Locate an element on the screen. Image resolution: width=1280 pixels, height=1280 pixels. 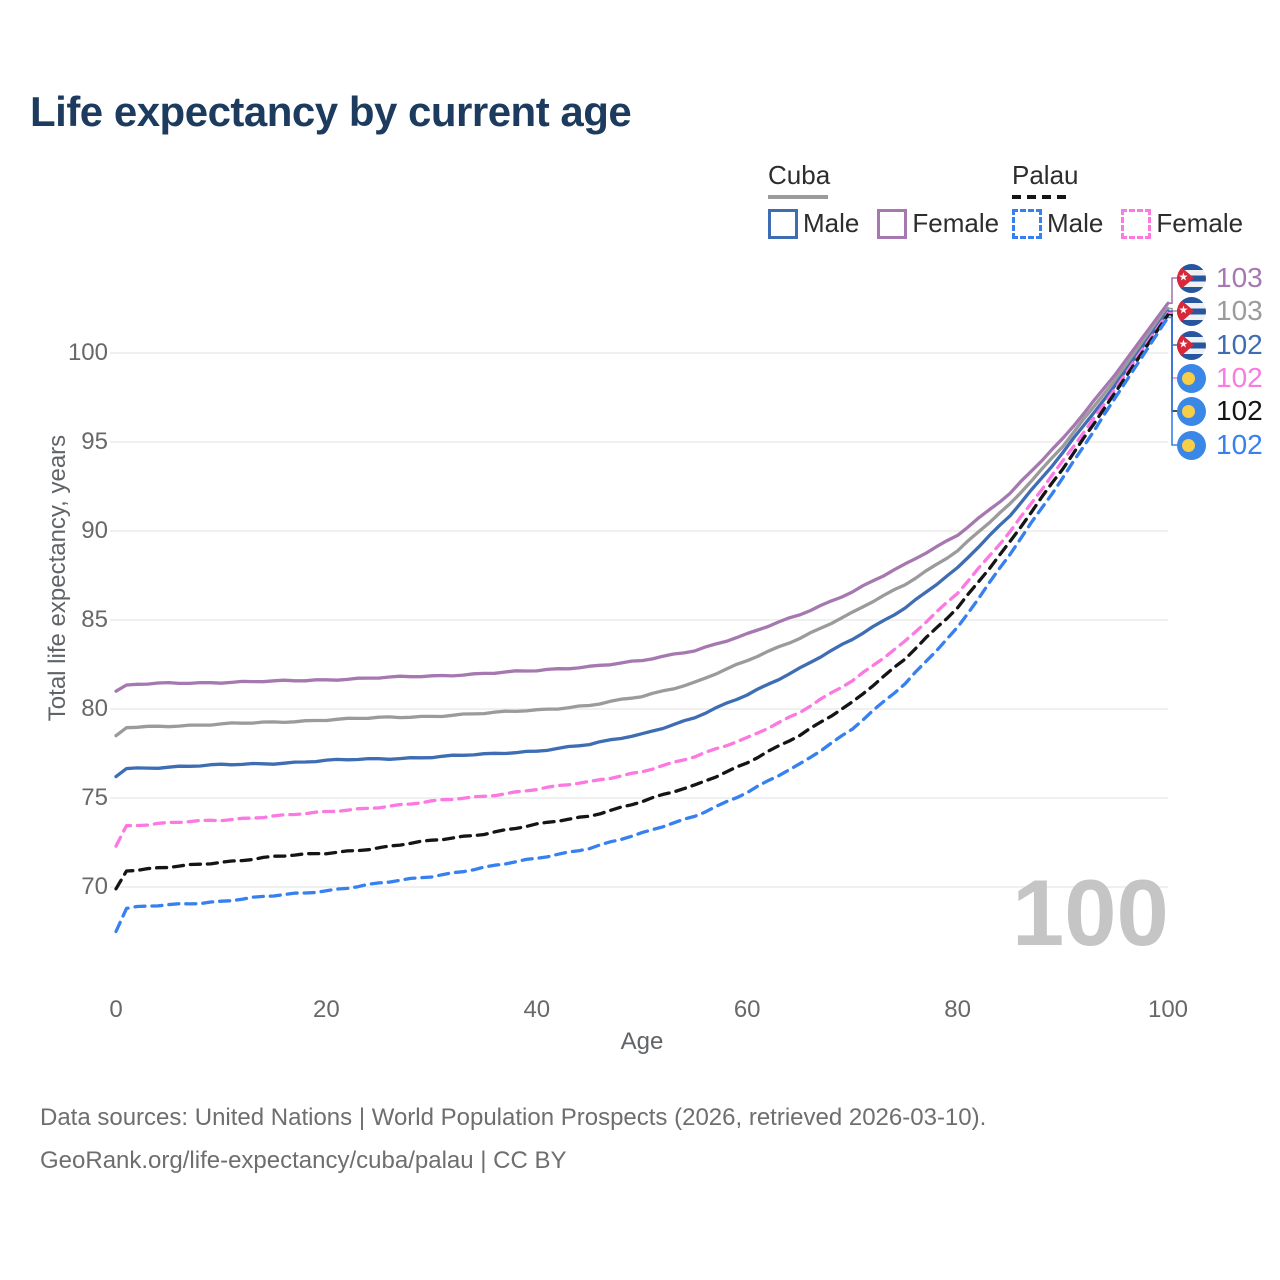
palau-dashed-line-swatch is located at coordinates (1041, 197).